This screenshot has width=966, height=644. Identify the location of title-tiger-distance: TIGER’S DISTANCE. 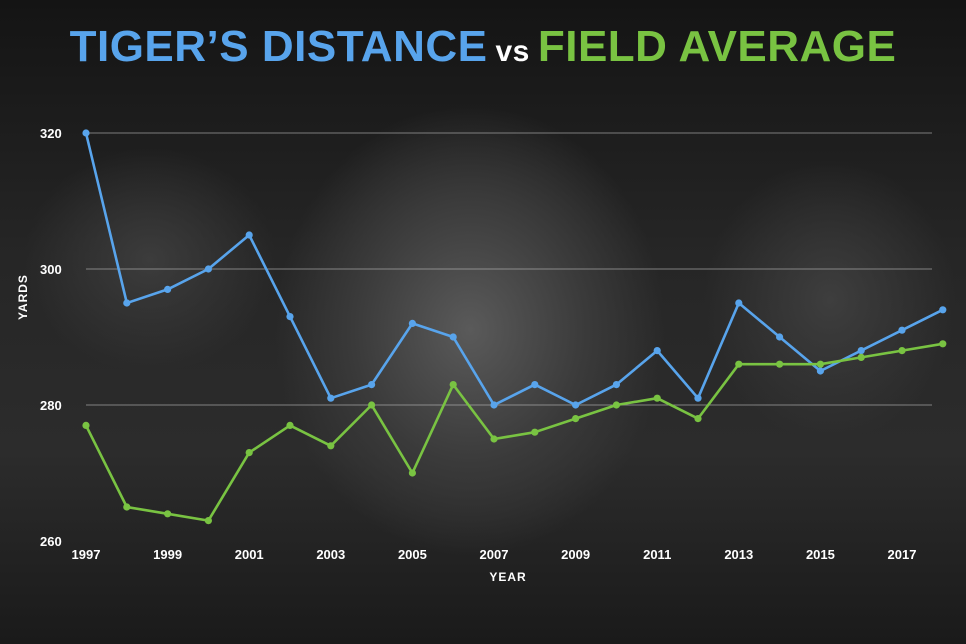
(278, 46).